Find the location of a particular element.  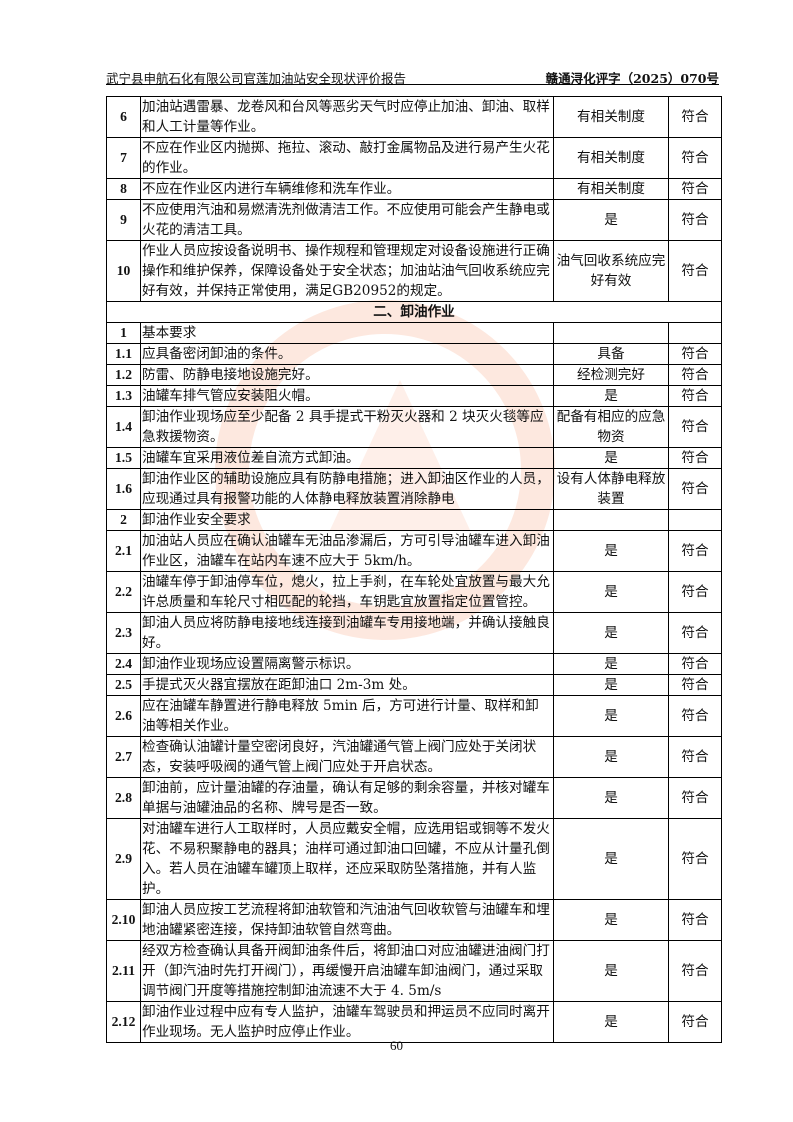

item-number: 1.2 is located at coordinates (123, 375).